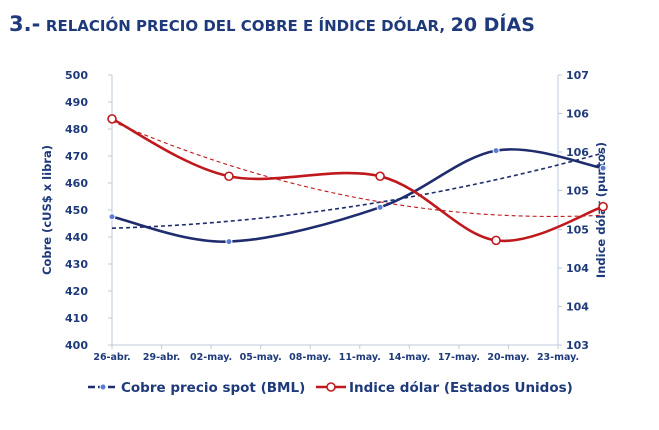 This screenshot has height=430, width=659. What do you see at coordinates (76, 318) in the screenshot?
I see `y-left-tick-label: 410` at bounding box center [76, 318].